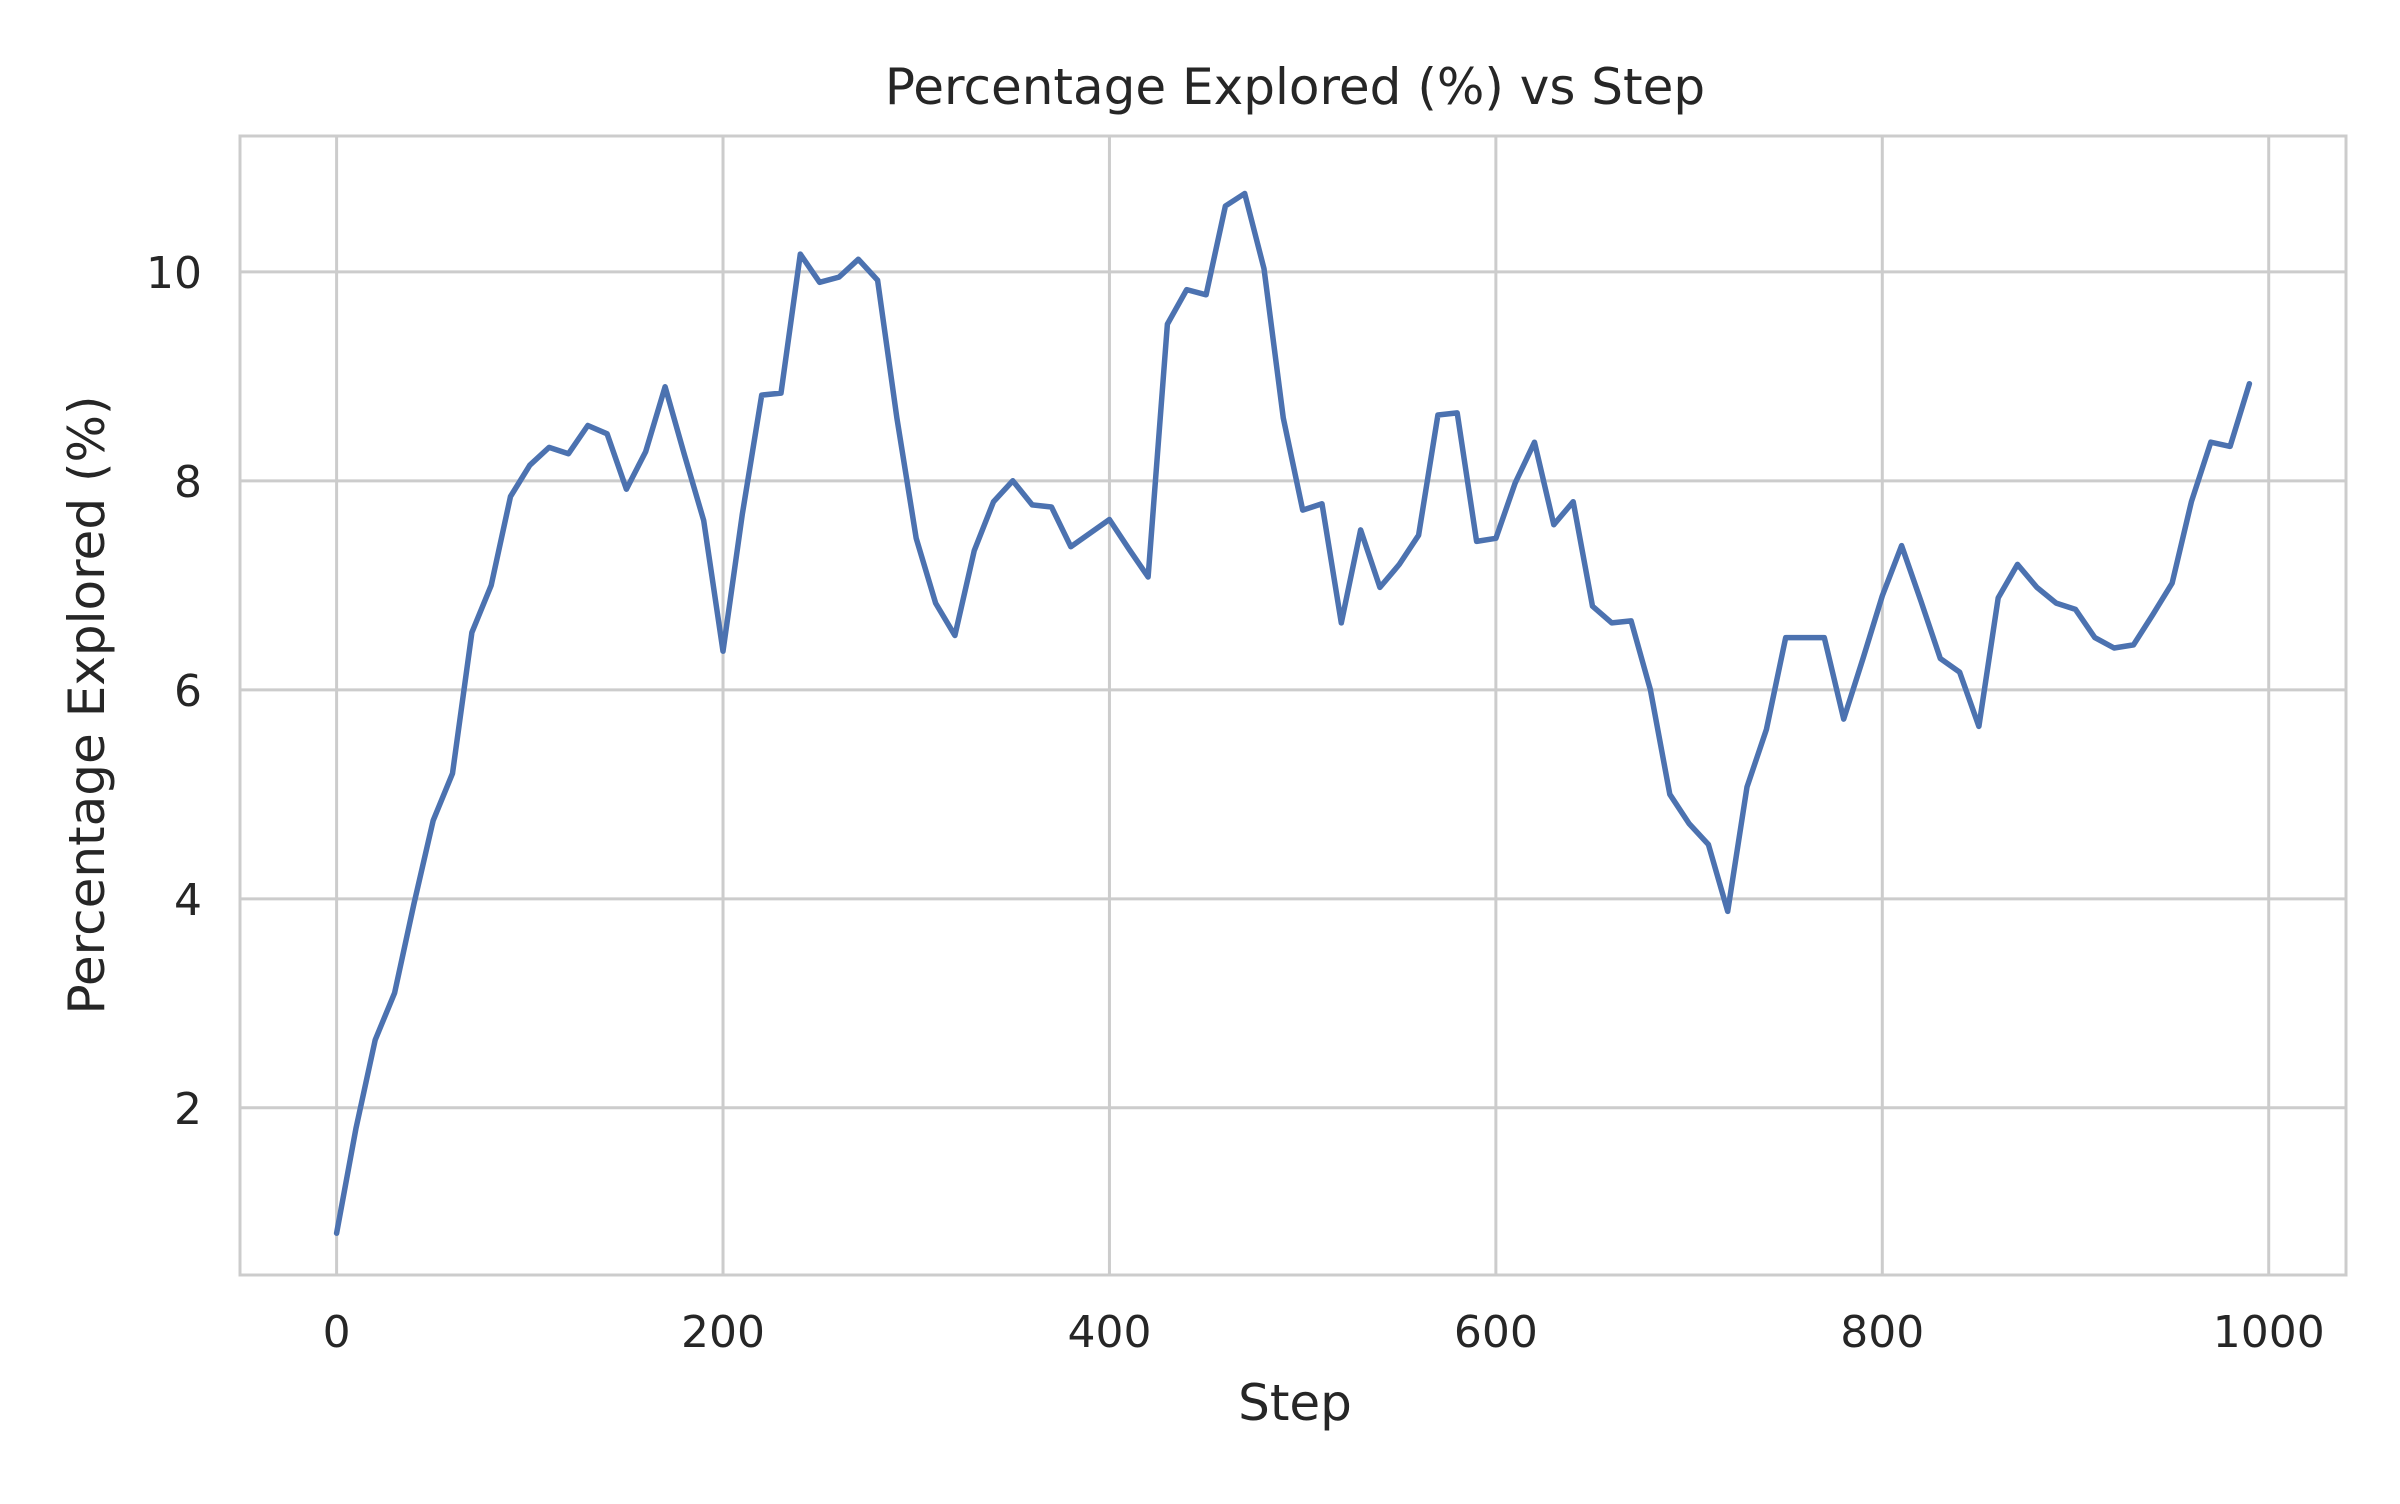  Describe the element at coordinates (188, 900) in the screenshot. I see `y-tick-label: 4` at that location.